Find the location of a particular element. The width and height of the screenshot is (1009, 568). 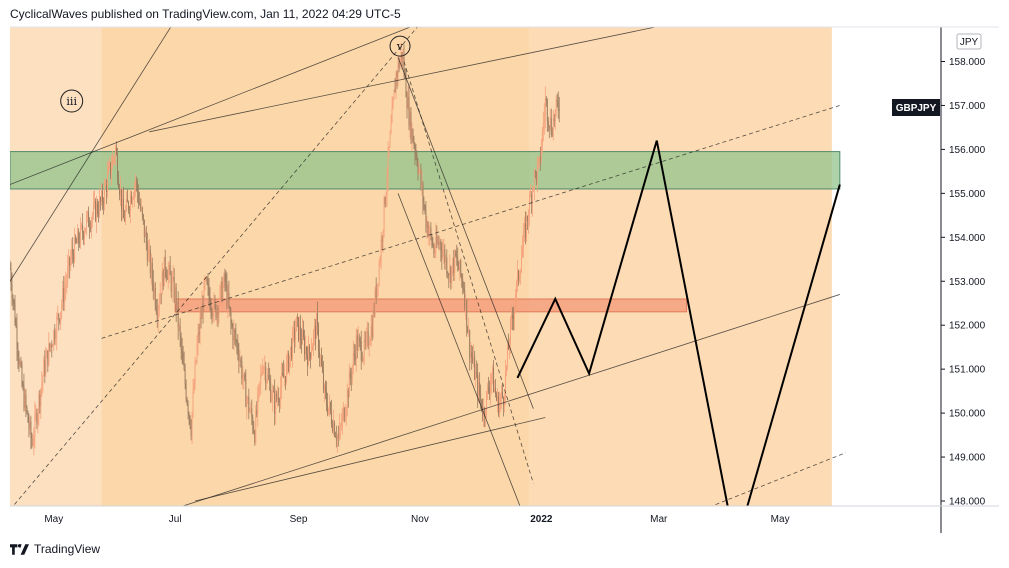

support-resistance-zone-green is located at coordinates (425, 170).